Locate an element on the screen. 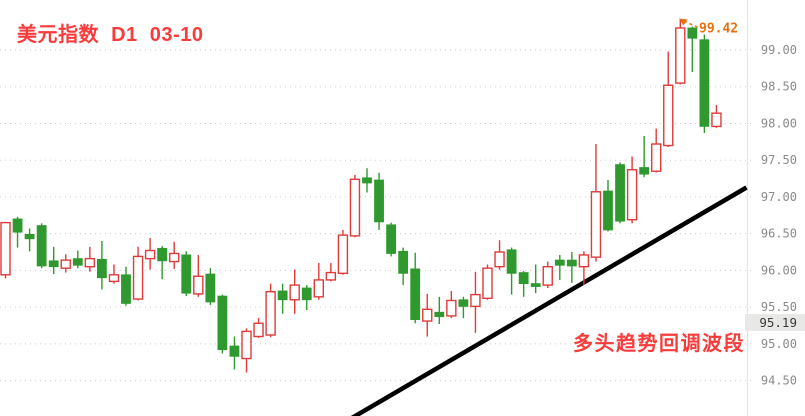 The height and width of the screenshot is (416, 805). high-annotation-dash is located at coordinates (691, 24).